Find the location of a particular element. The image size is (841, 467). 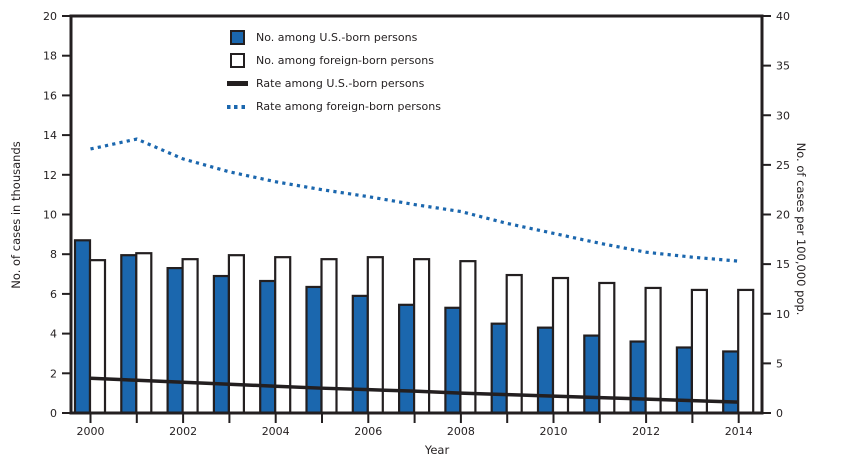

x-tick-label: 2008 is located at coordinates (461, 431).